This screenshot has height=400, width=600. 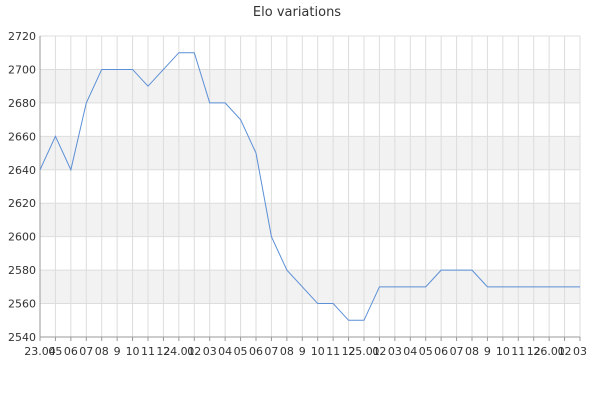 What do you see at coordinates (22, 237) in the screenshot?
I see `y-tick-label: 2600` at bounding box center [22, 237].